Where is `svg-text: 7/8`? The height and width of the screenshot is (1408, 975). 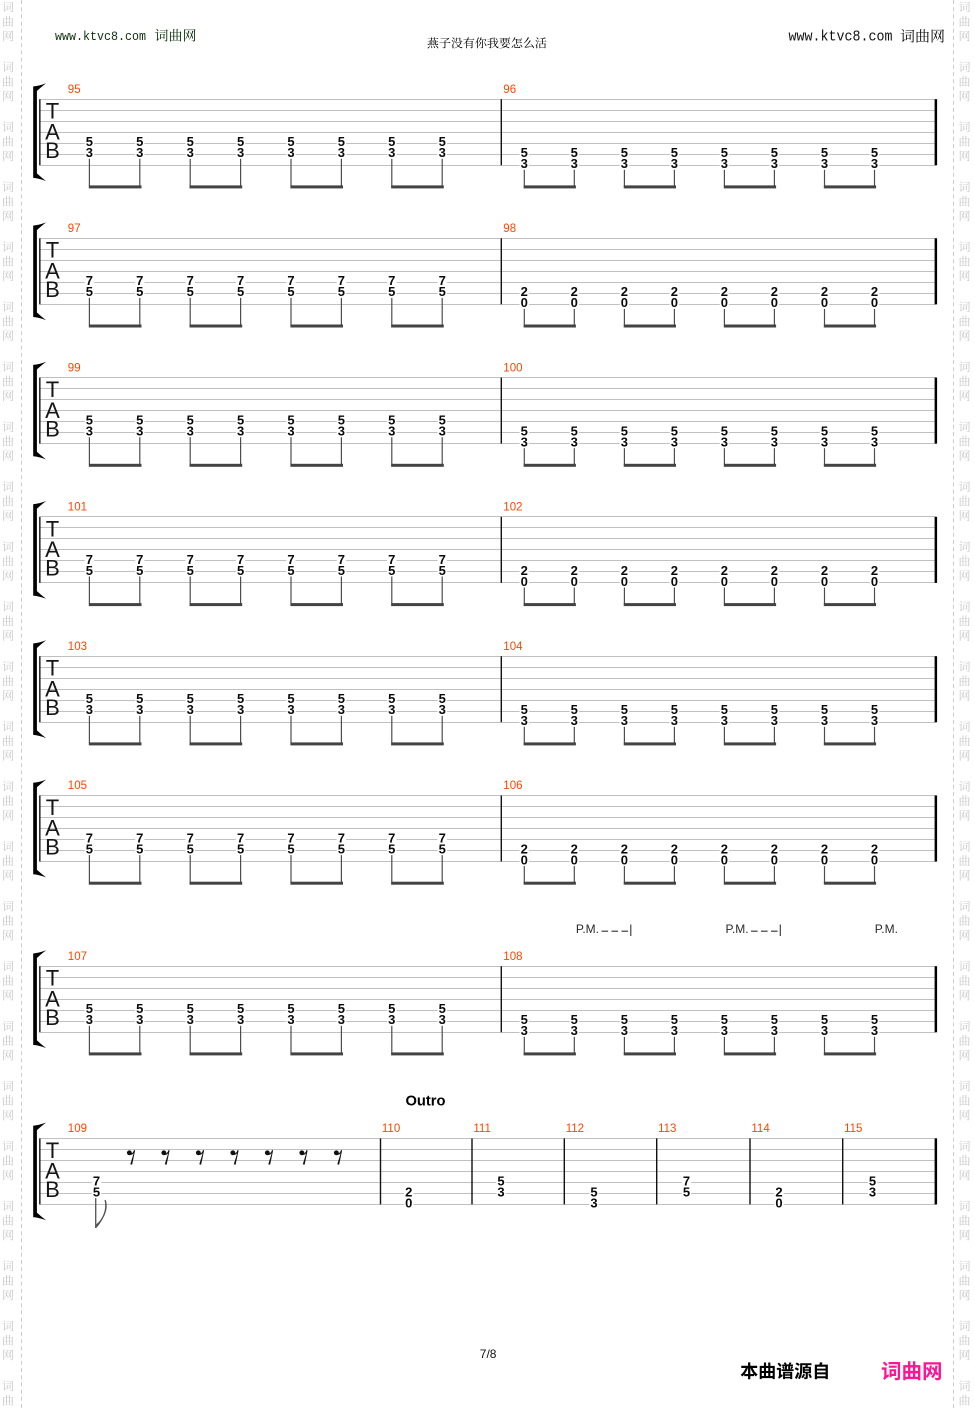
svg-text: 7/8 is located at coordinates (488, 1354).